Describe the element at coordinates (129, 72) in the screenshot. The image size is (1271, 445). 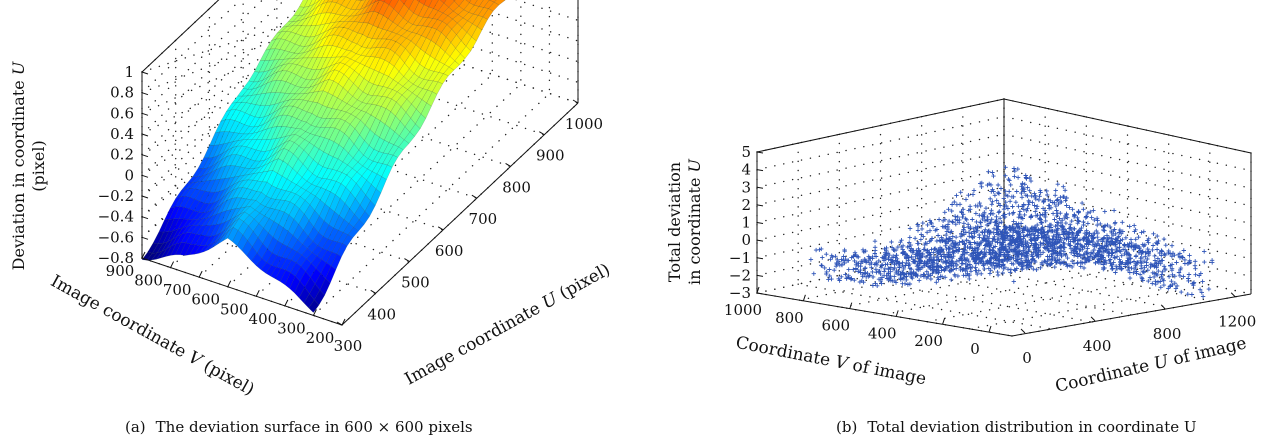
I see `z-tick-label-a: 1` at that location.